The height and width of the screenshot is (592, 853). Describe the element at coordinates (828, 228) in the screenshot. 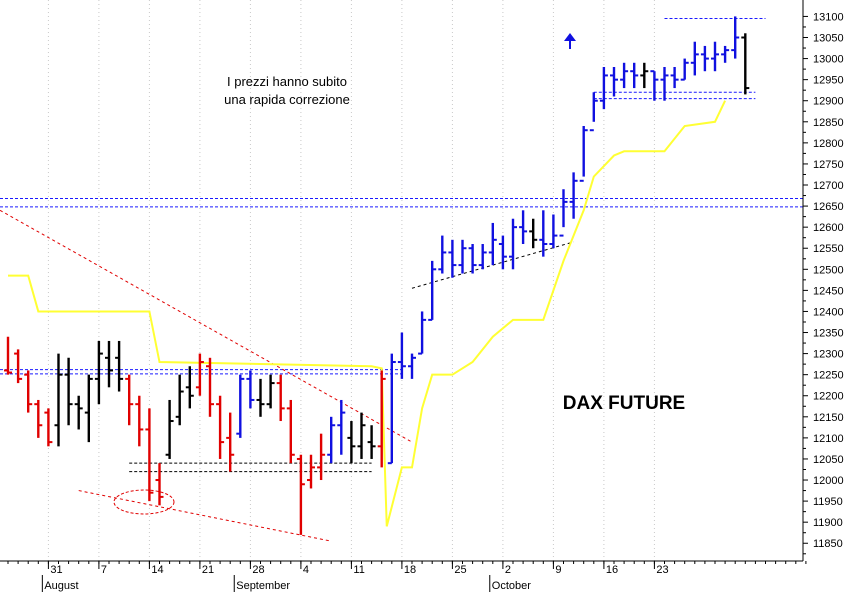

I see `y-tick-label: 12600` at that location.